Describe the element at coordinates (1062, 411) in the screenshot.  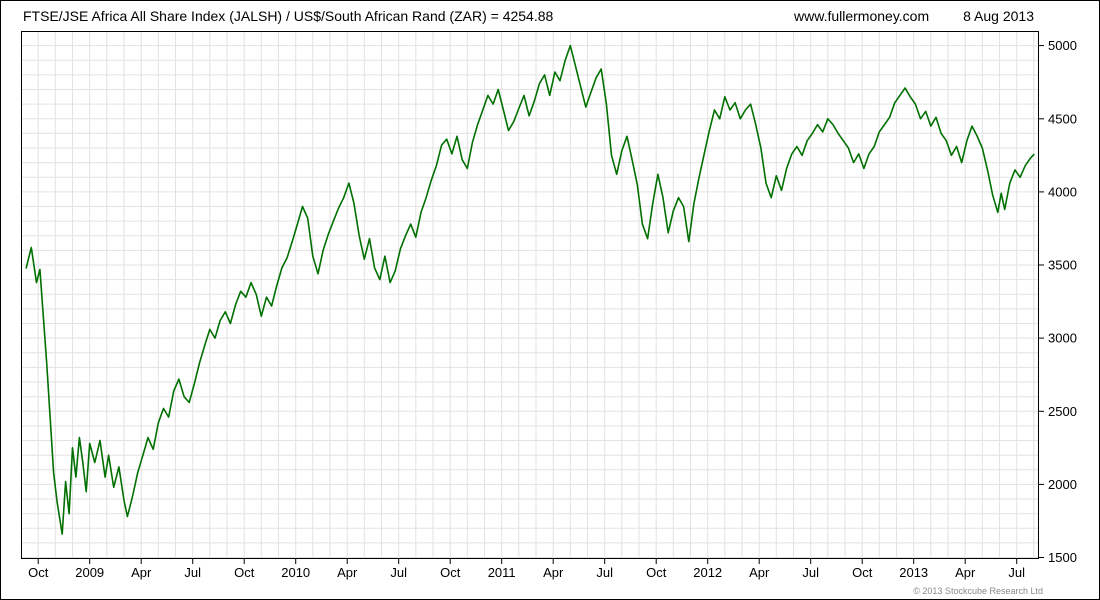
I see `y-tick-label: 2500` at that location.